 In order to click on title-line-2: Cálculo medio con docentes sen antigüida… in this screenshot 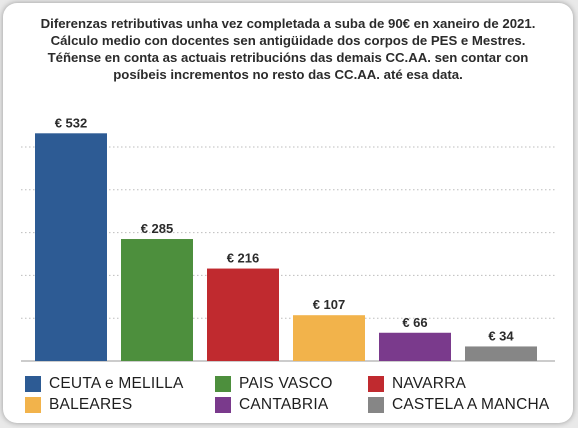, I will do `click(288, 40)`.